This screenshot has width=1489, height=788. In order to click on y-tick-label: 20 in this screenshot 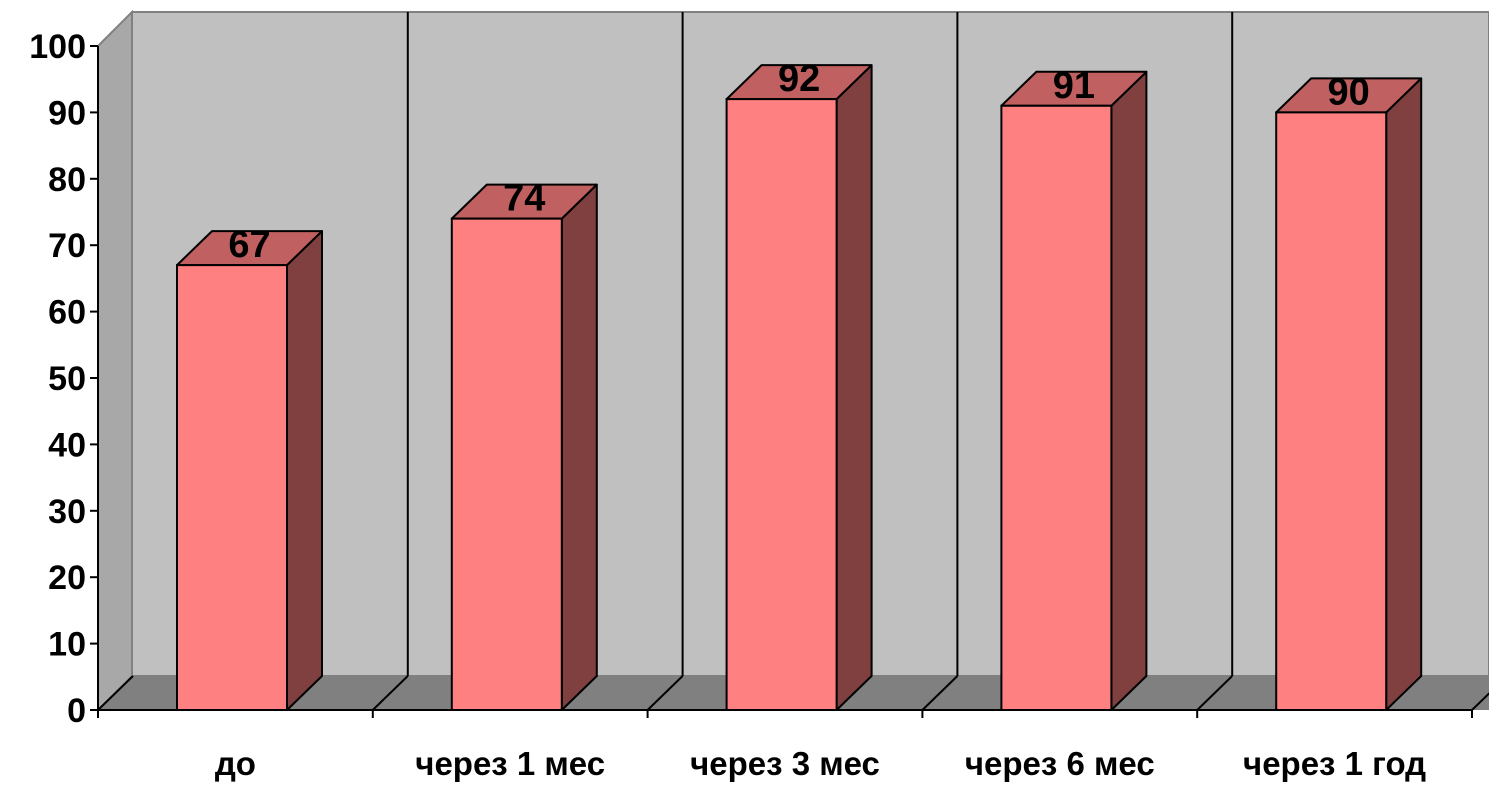, I will do `click(67, 578)`.